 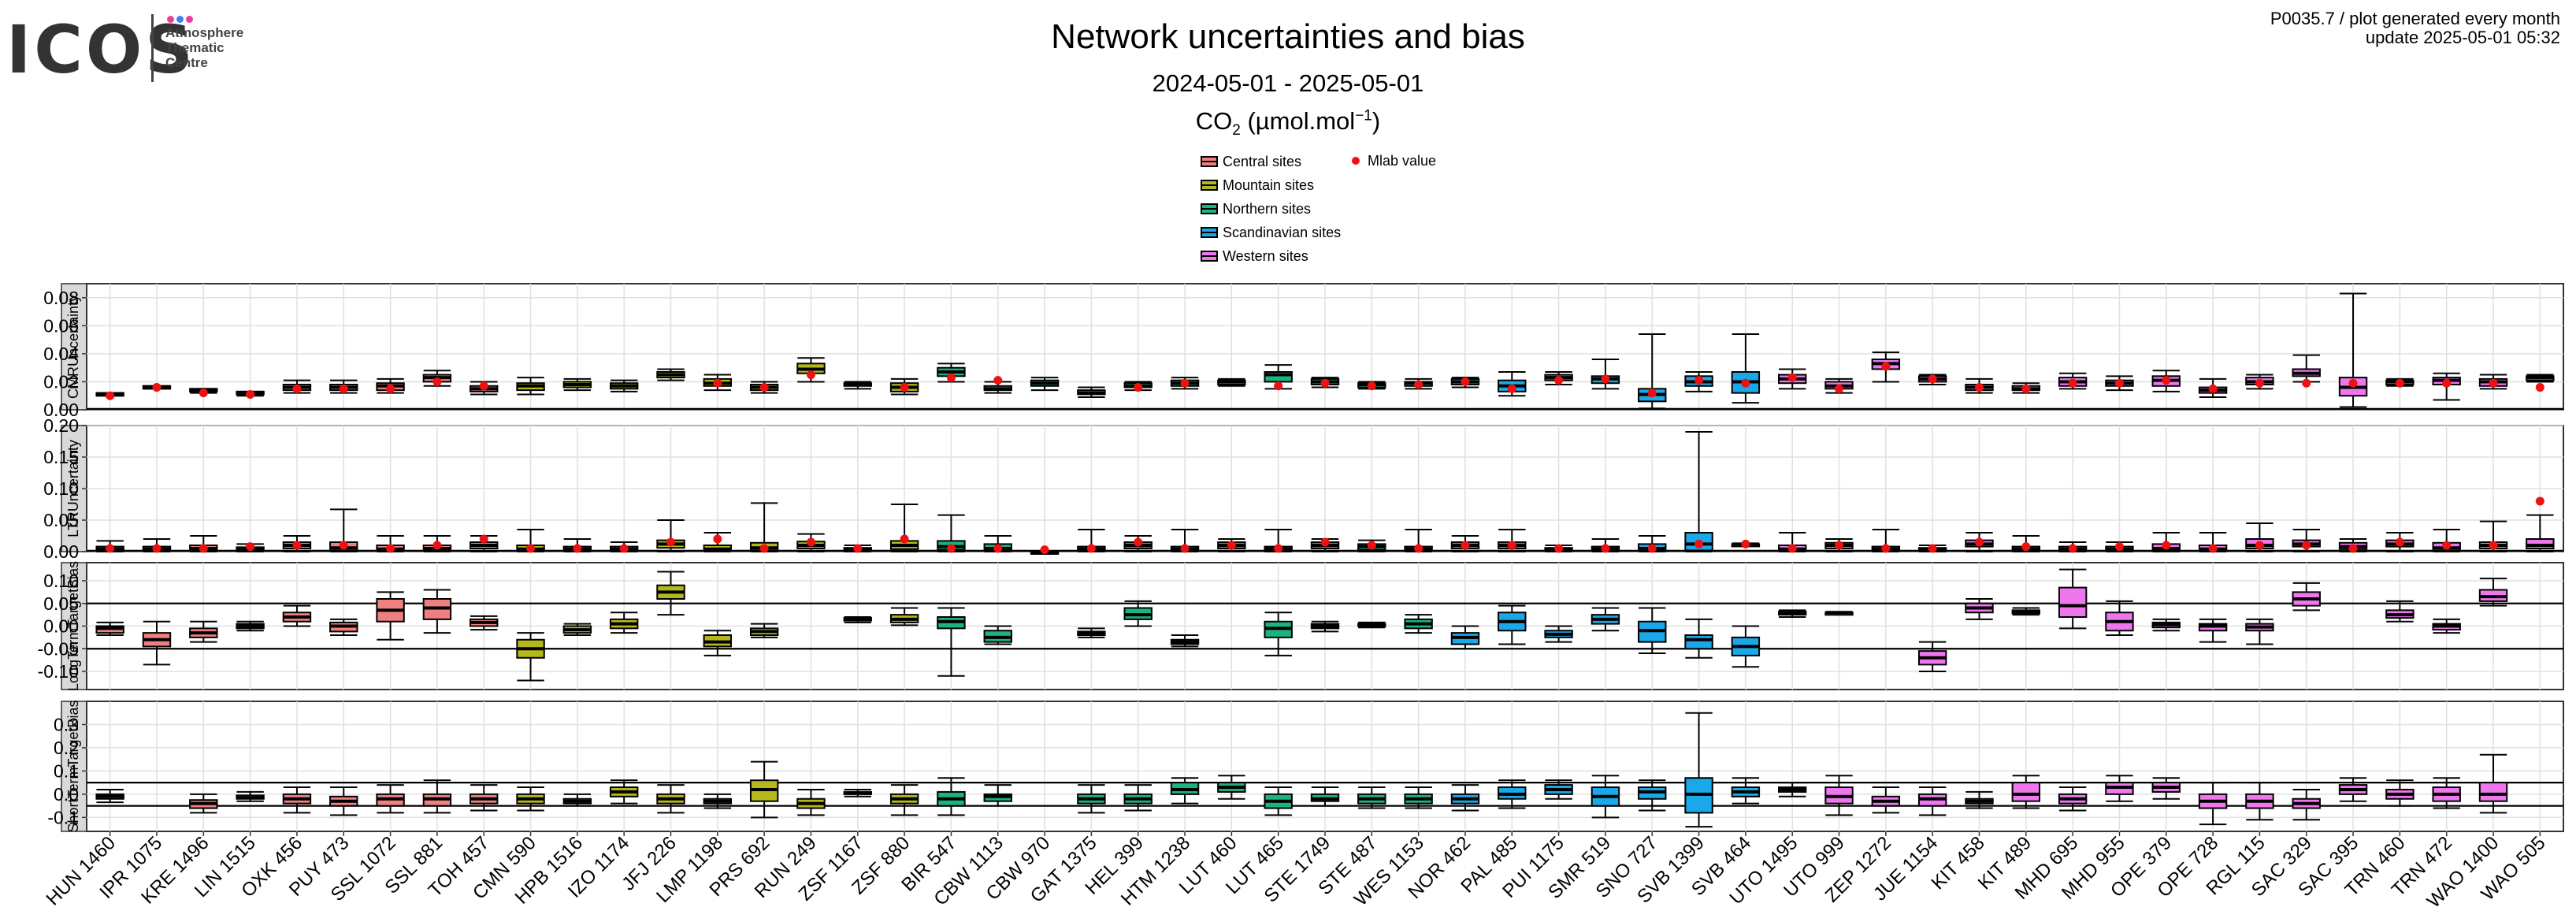 I want to click on panel-label: LongTermTargetBias, so click(x=73, y=626).